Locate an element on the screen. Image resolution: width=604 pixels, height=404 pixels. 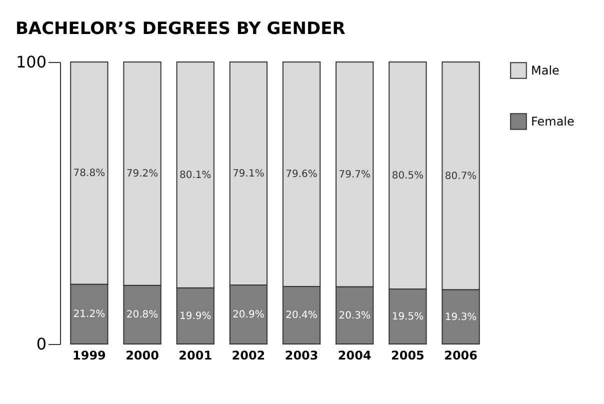
data-label: 80.7% is located at coordinates (460, 176).